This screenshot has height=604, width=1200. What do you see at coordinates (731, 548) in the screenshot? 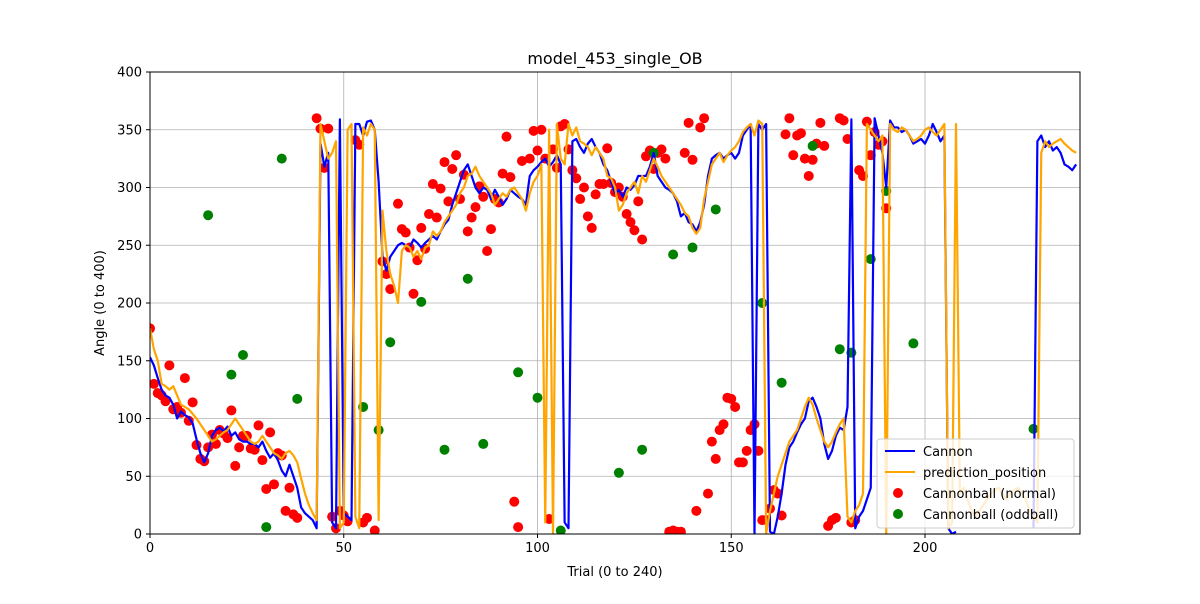
I see `x-tick-label: 150` at bounding box center [731, 548].